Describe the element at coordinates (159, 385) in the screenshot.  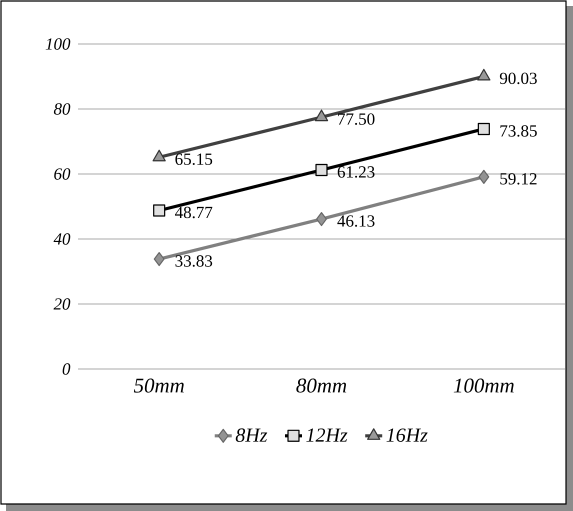
I see `x-tick-label: 50mm` at that location.